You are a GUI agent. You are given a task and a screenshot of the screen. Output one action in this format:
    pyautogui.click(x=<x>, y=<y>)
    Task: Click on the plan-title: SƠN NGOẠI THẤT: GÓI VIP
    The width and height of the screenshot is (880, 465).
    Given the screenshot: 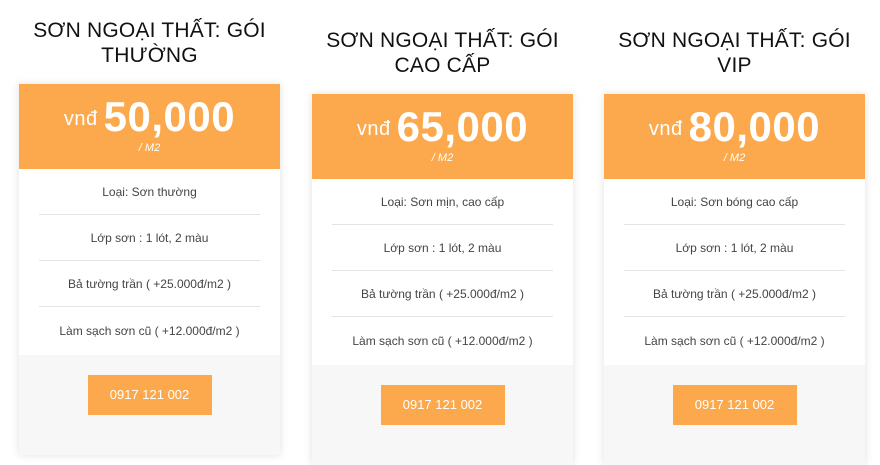 What is the action you would take?
    pyautogui.click(x=734, y=53)
    